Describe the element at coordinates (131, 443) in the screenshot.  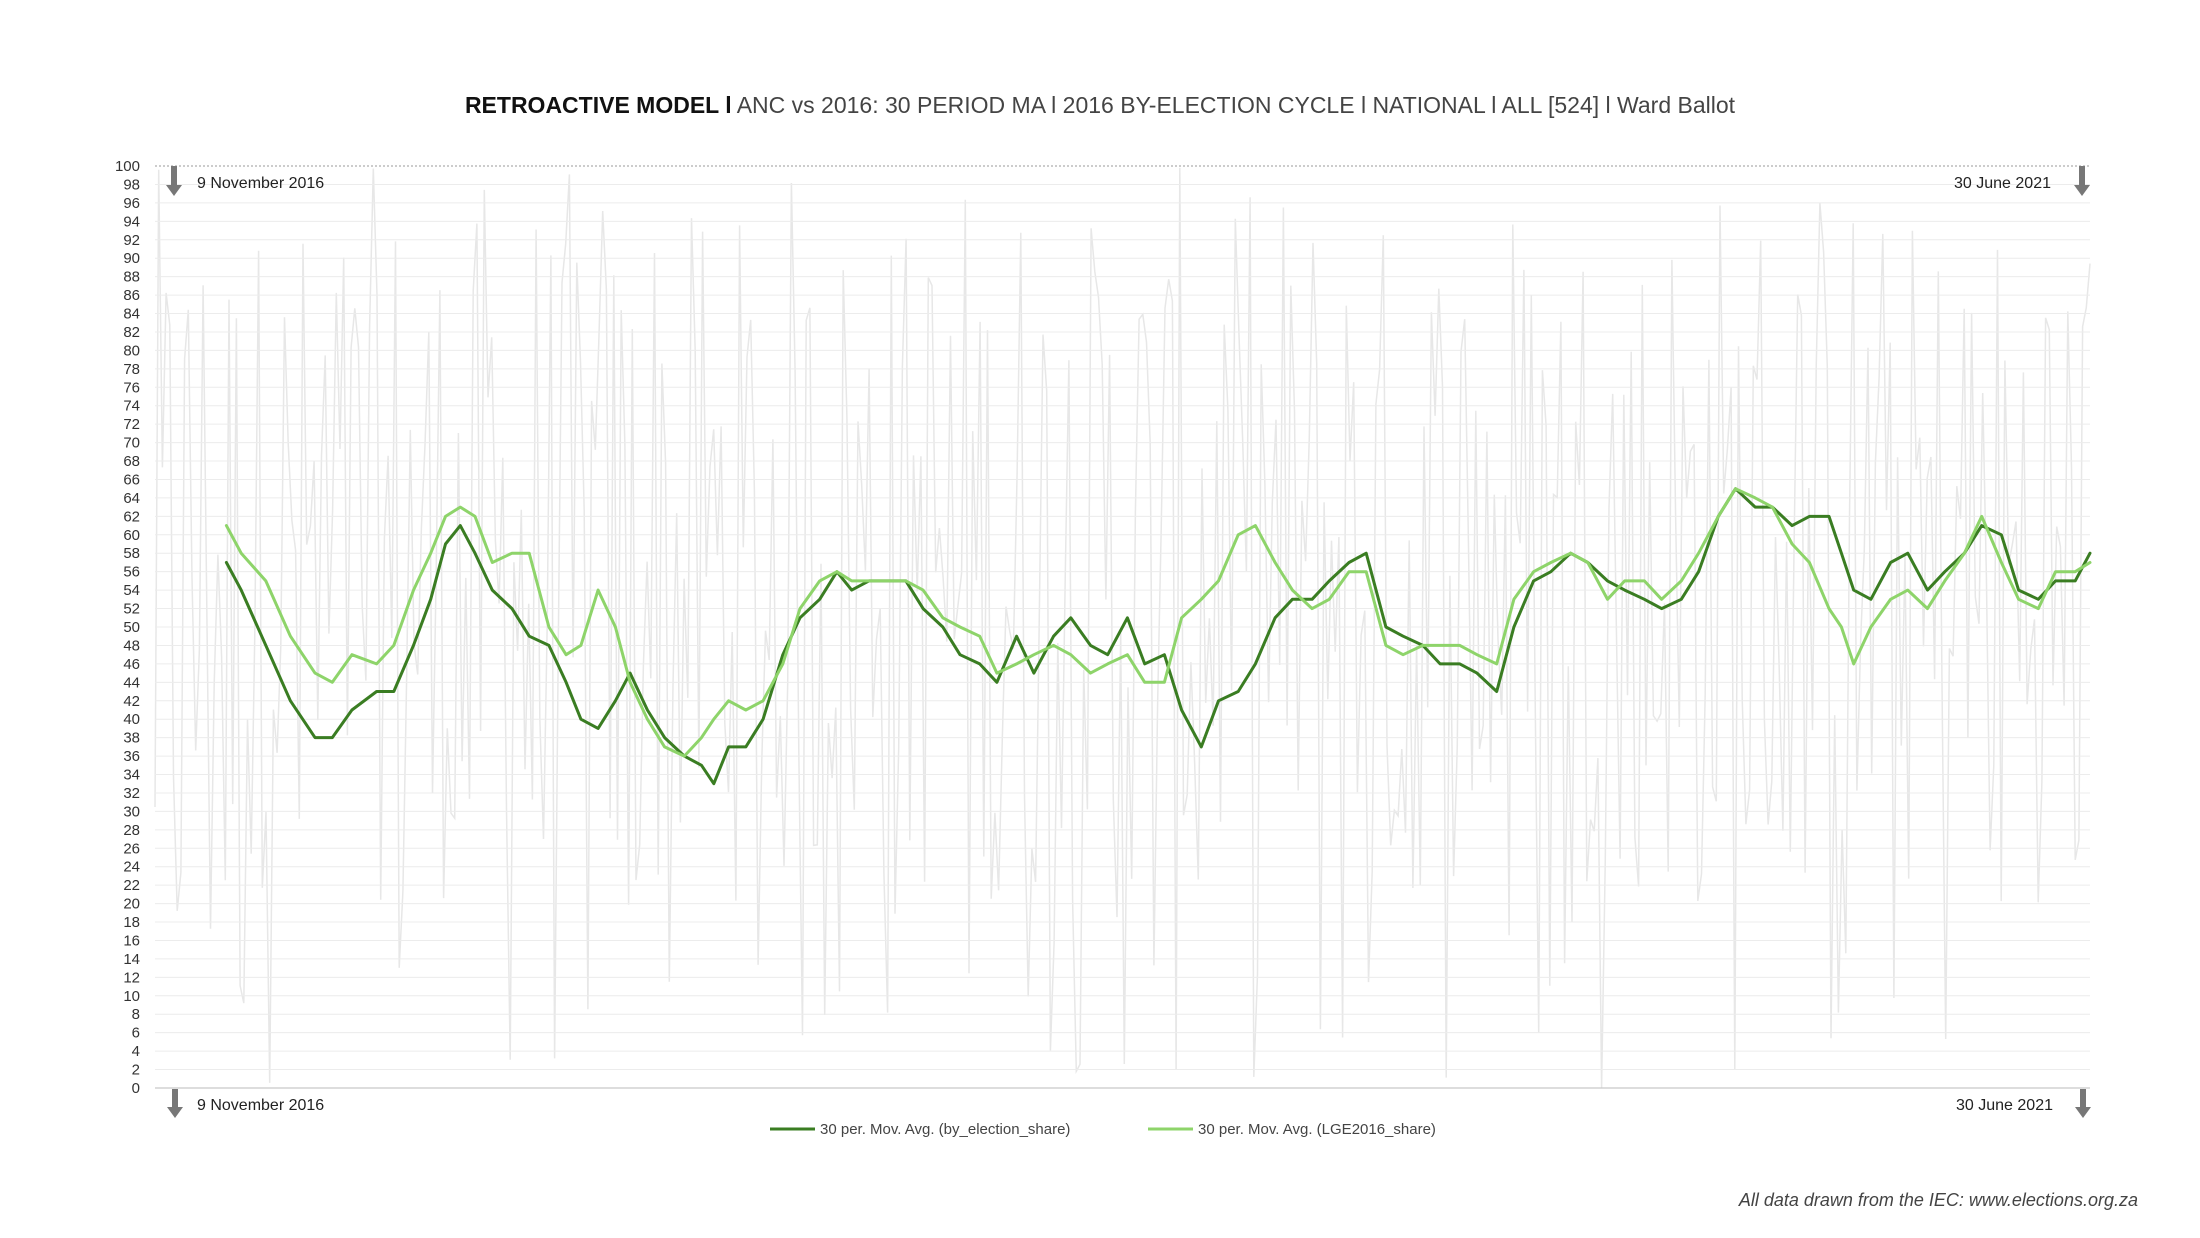
I see `y-tick-label: 70` at that location.